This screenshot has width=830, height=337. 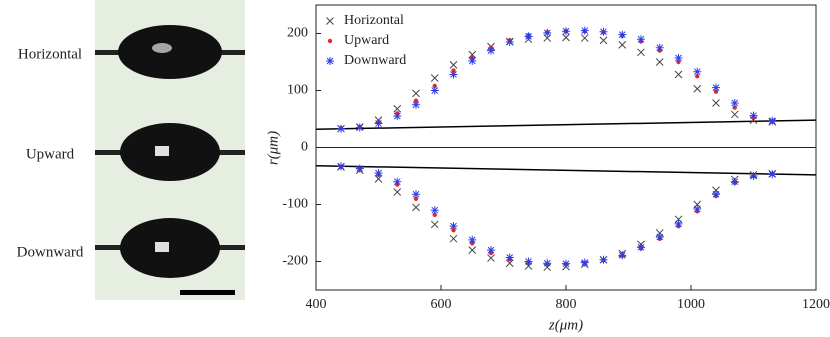 I want to click on photo-label: Horizontal, so click(x=50, y=54).